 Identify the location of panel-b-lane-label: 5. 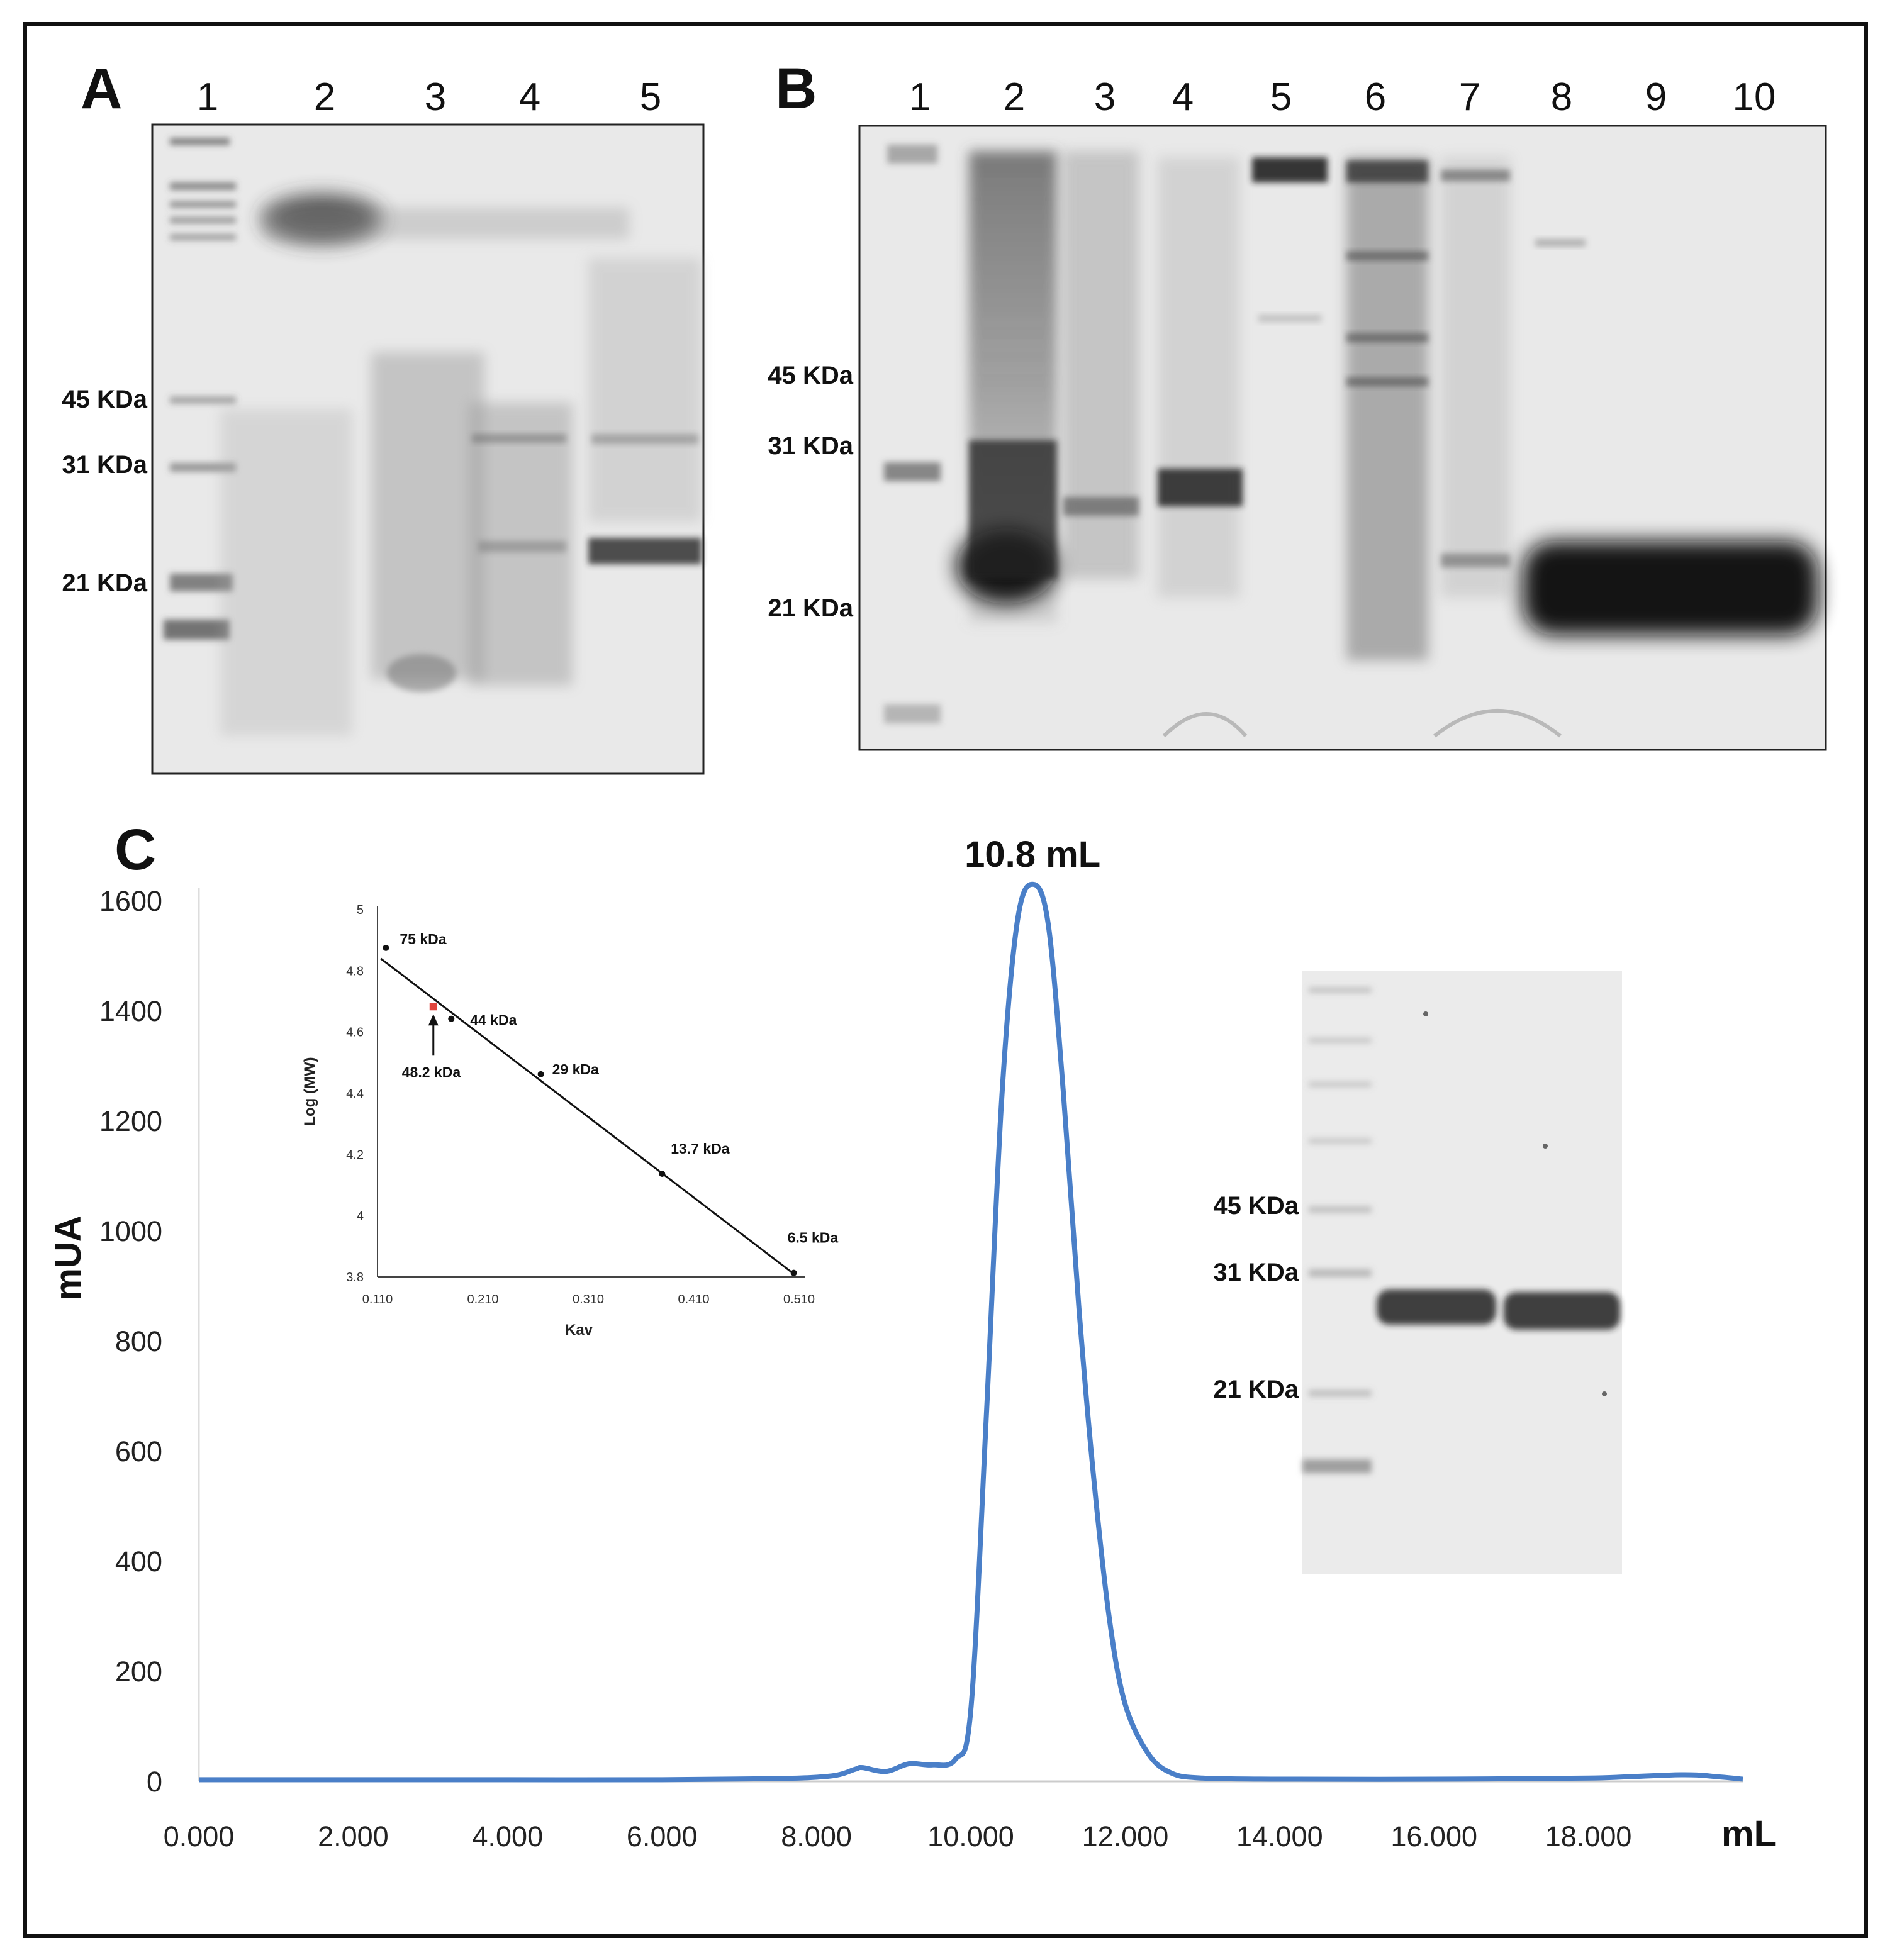
(1281, 97).